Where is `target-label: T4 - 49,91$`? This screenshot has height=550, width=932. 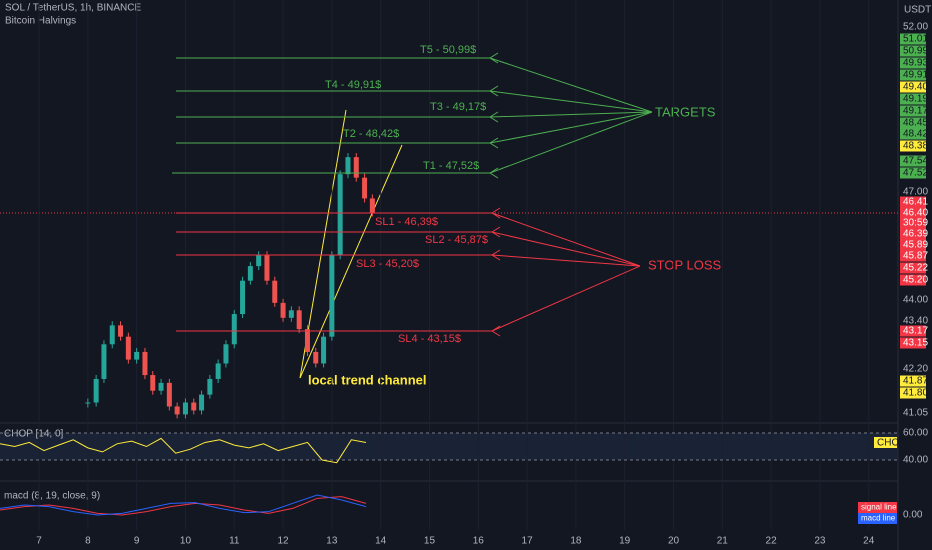
target-label: T4 - 49,91$ is located at coordinates (353, 85).